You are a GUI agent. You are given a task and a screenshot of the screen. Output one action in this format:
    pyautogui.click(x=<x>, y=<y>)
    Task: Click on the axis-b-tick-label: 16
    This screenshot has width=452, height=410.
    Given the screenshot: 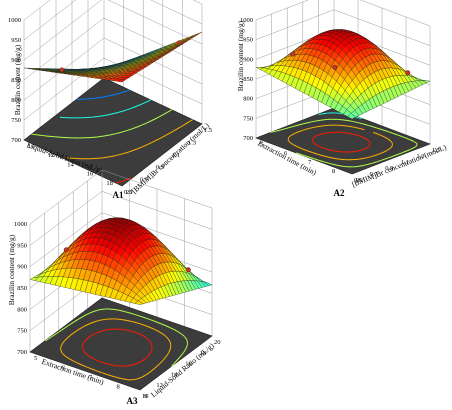 What is the action you would take?
    pyautogui.click(x=188, y=364)
    